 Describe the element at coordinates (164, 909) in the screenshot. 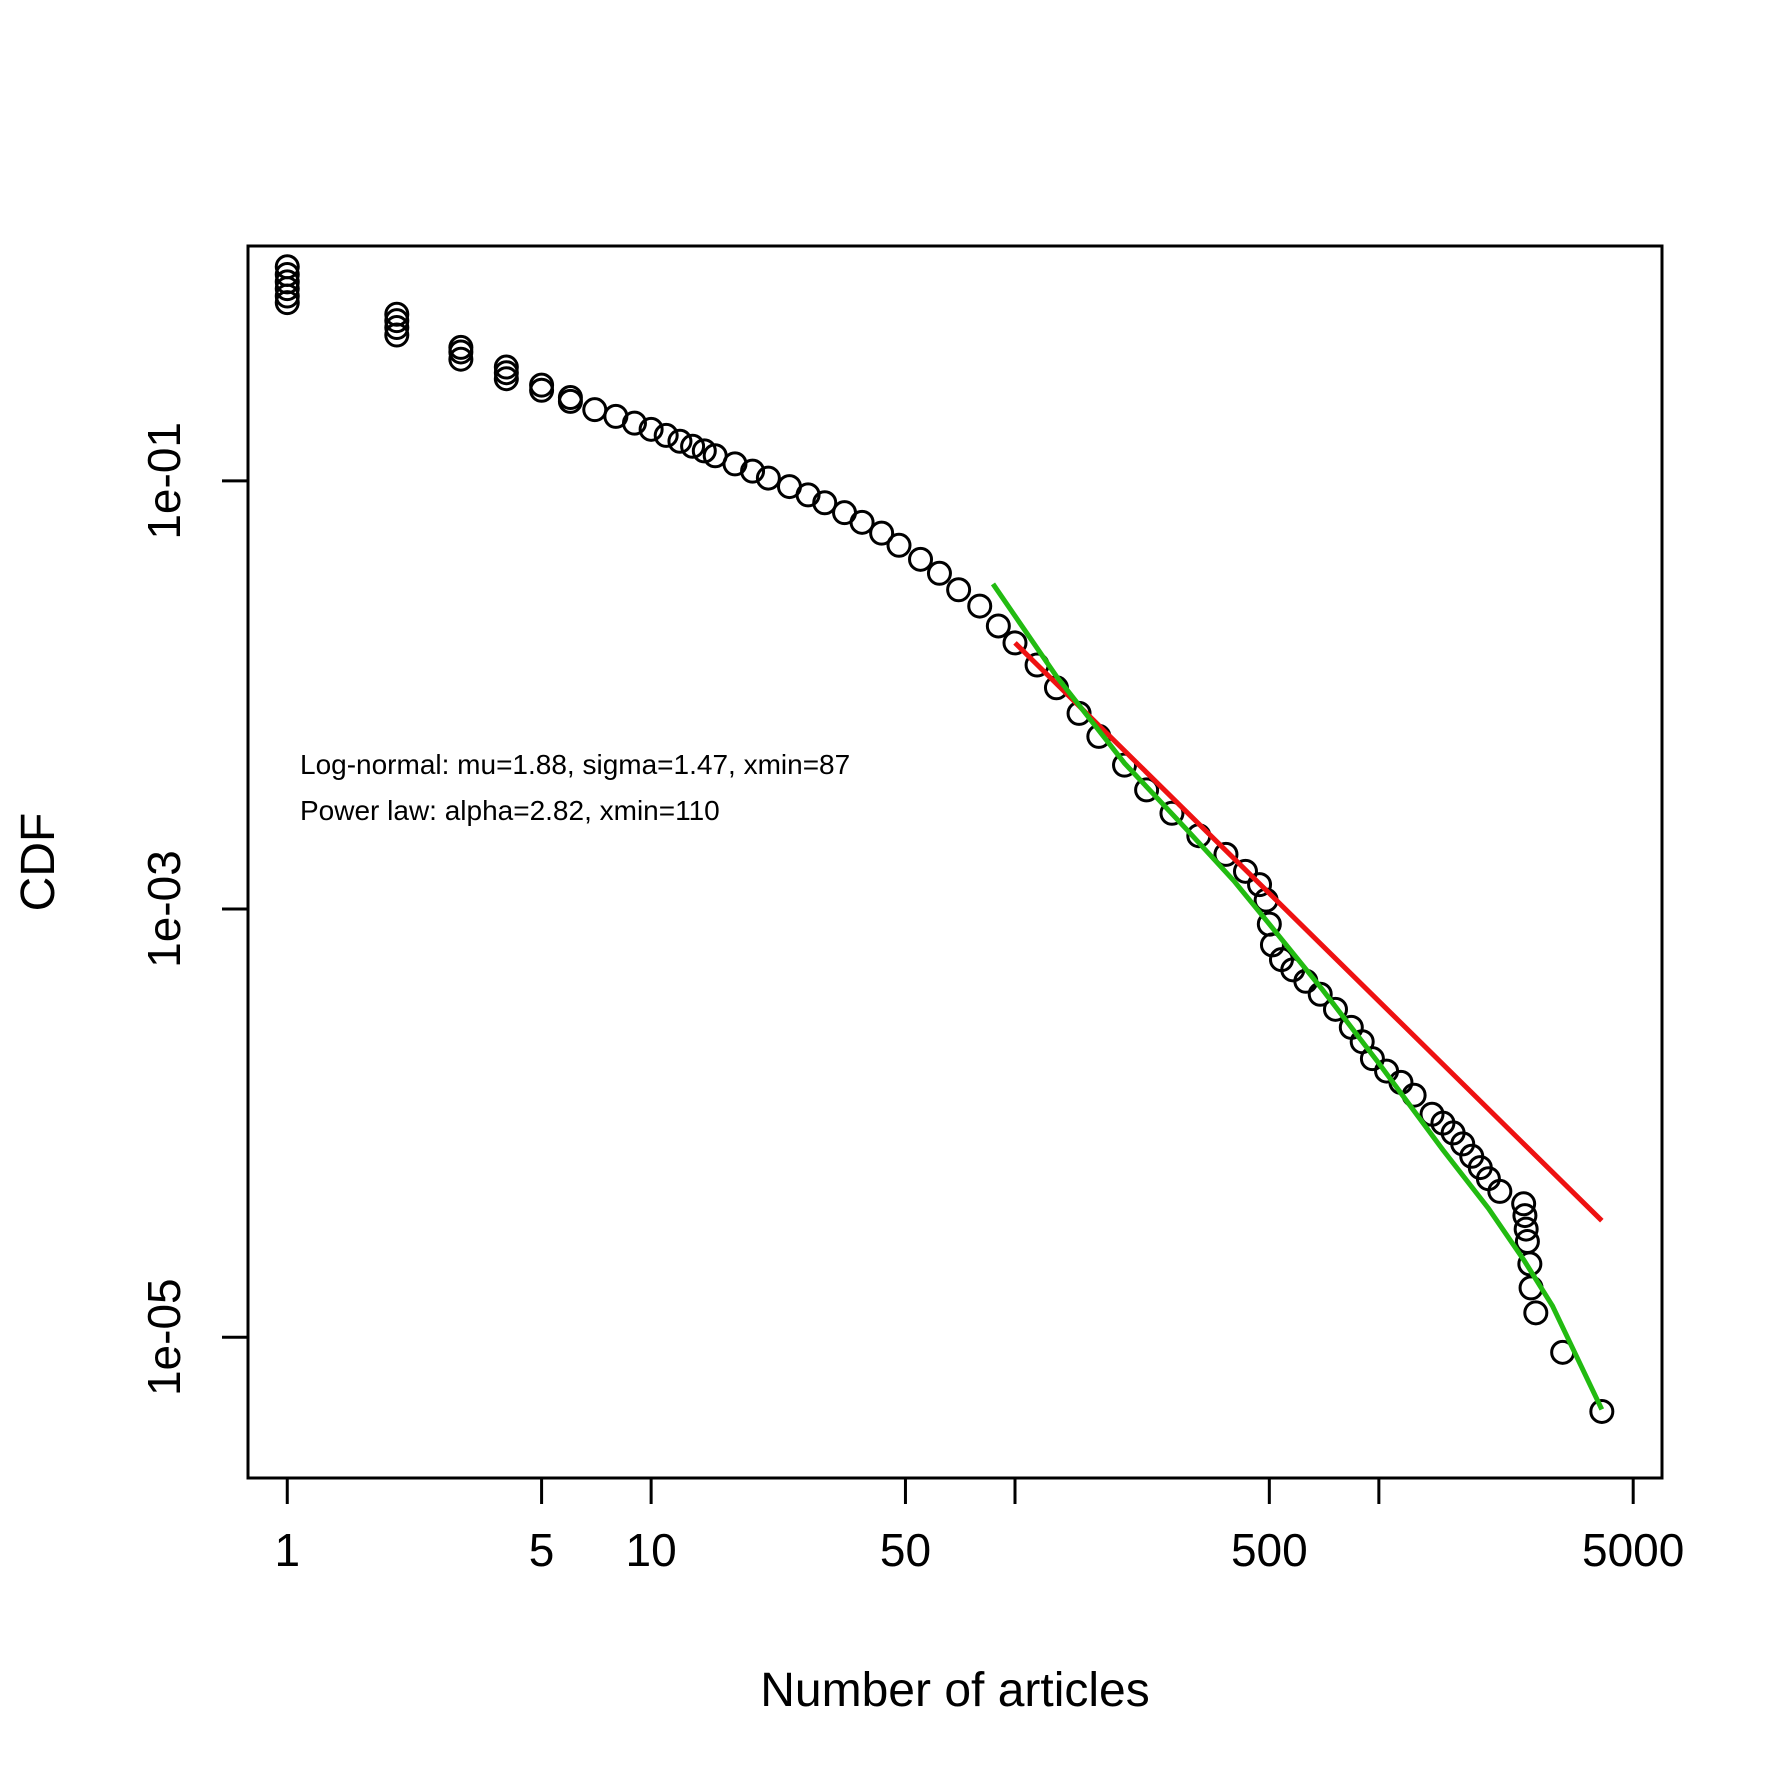

I see `y-tick-label: 1e-03` at that location.